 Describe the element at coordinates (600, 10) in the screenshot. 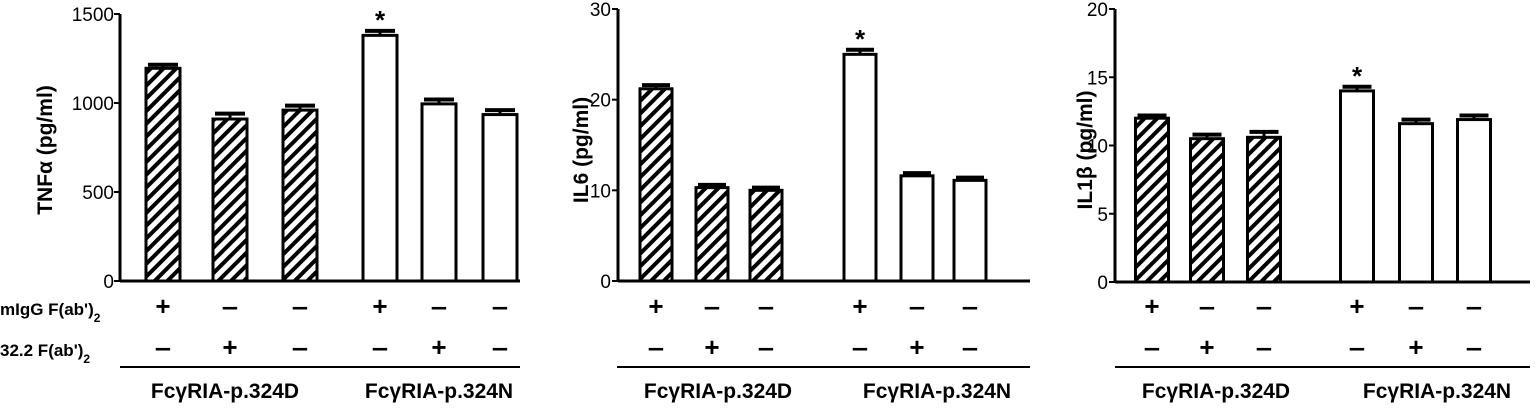

I see `y-tick-label: 30` at that location.